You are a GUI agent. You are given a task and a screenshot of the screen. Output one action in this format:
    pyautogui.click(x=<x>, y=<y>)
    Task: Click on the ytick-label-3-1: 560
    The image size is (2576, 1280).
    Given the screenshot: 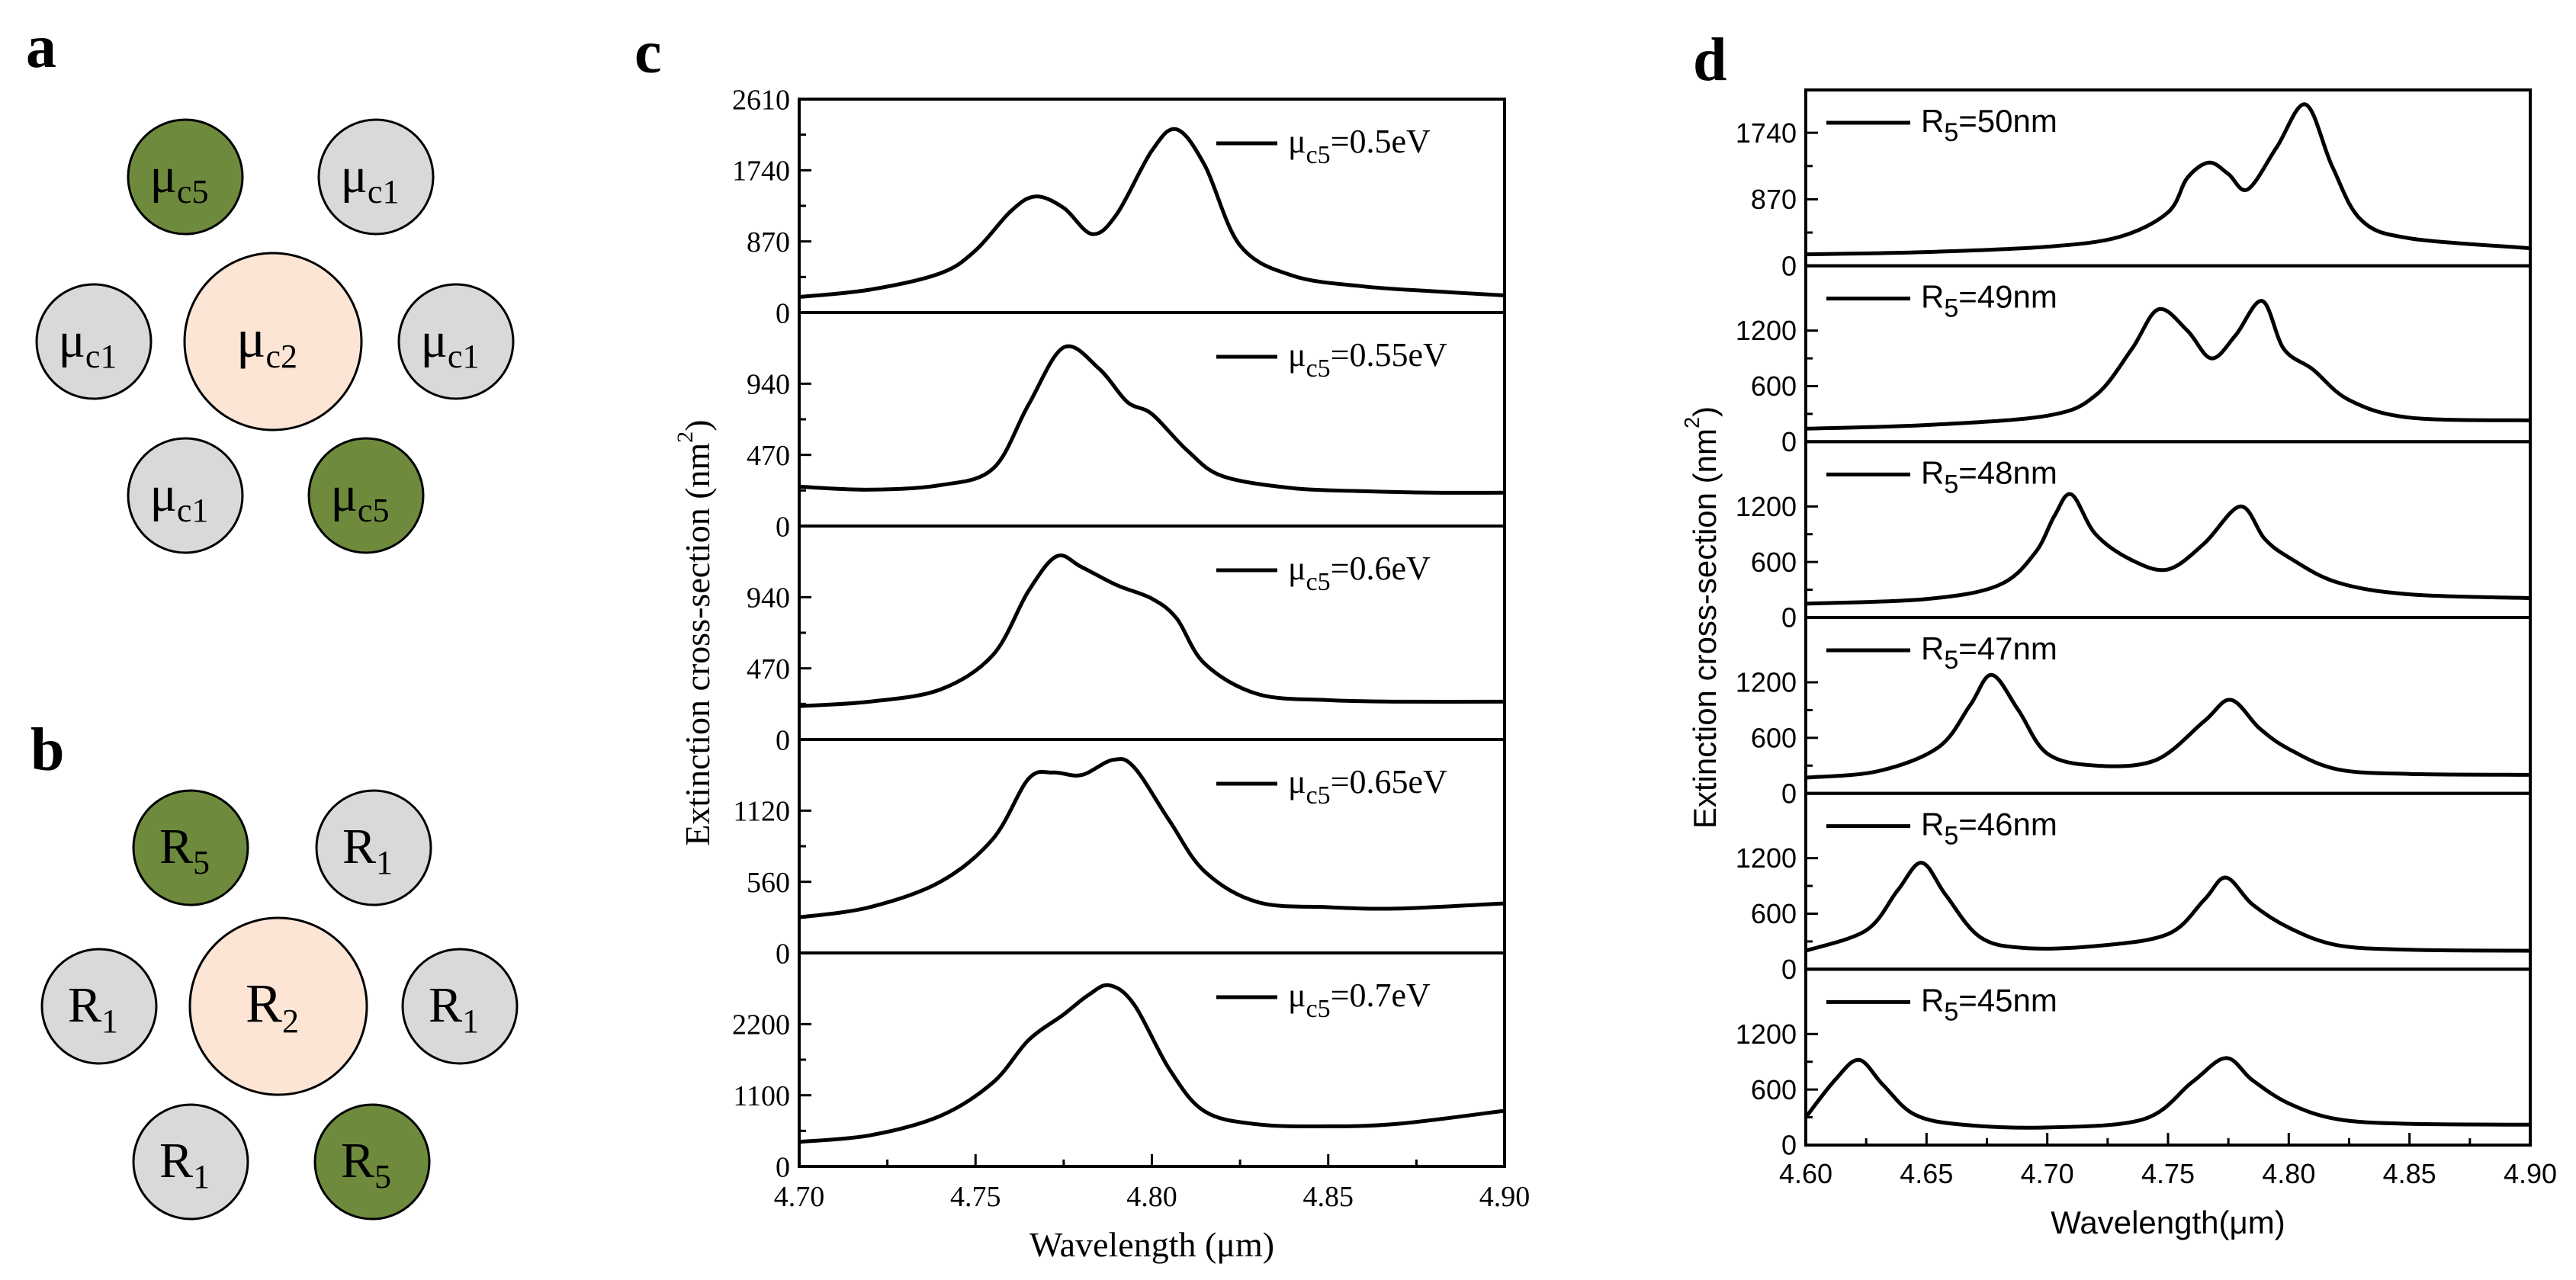 What is the action you would take?
    pyautogui.click(x=768, y=883)
    